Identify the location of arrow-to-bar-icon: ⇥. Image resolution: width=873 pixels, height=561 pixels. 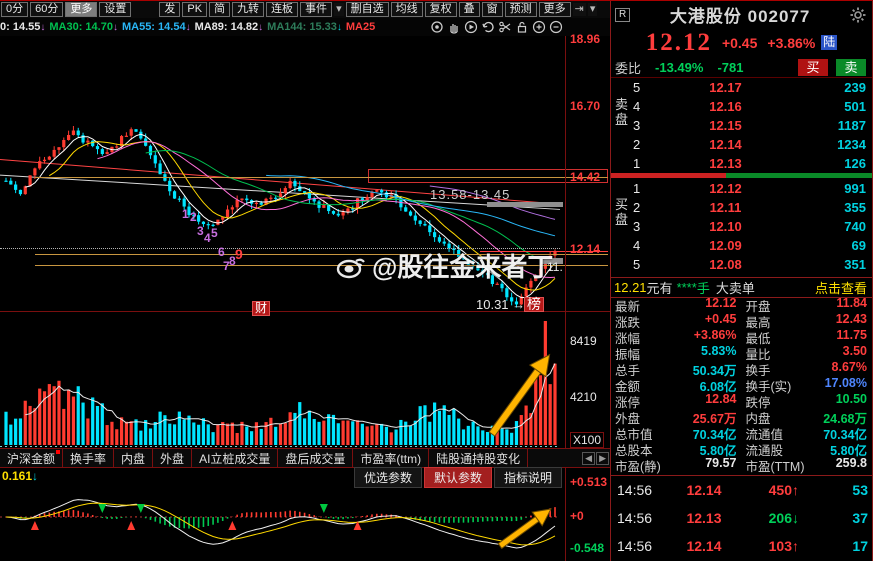
(579, 9).